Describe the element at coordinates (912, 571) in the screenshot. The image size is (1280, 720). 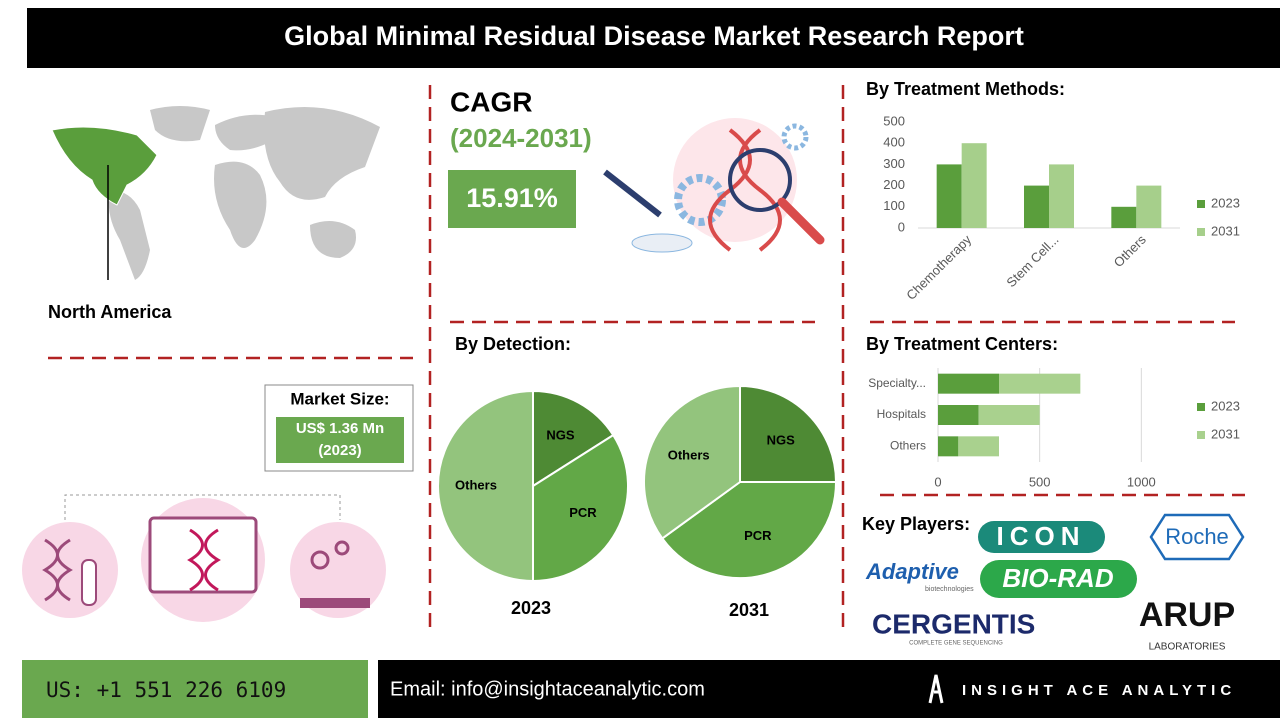
I see `logo-text: Adaptive` at that location.